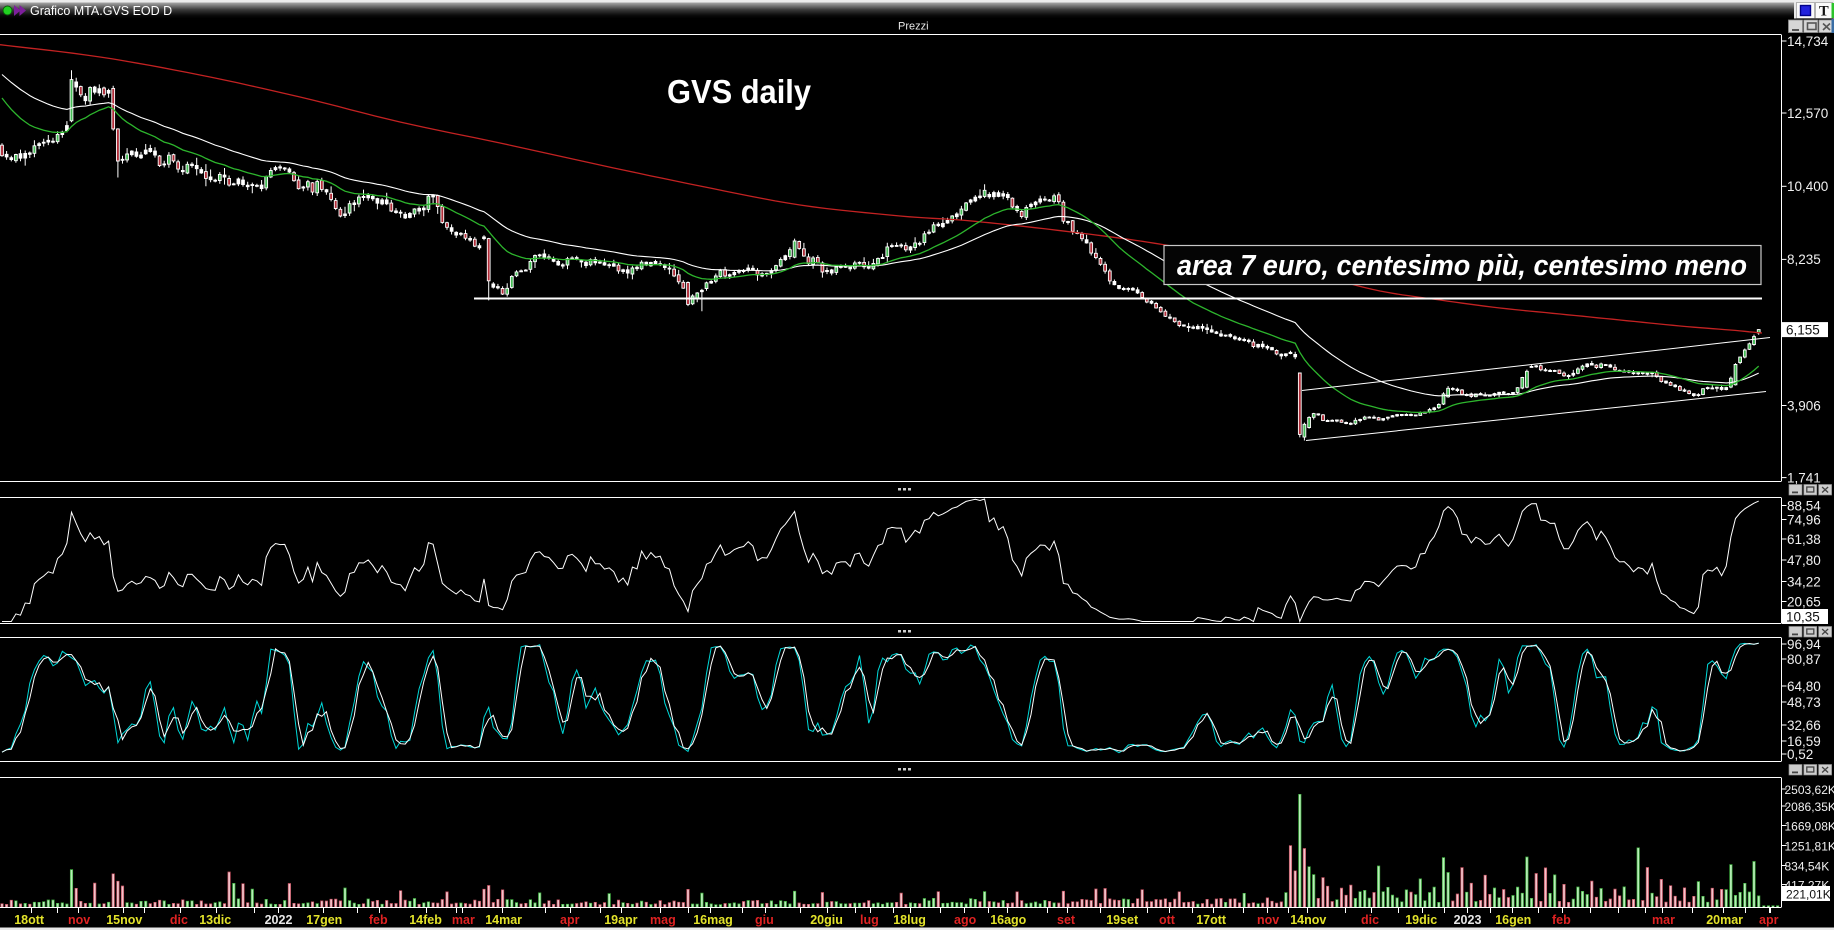 The image size is (1834, 930). What do you see at coordinates (826, 920) in the screenshot?
I see `svg-text: 20giu` at bounding box center [826, 920].